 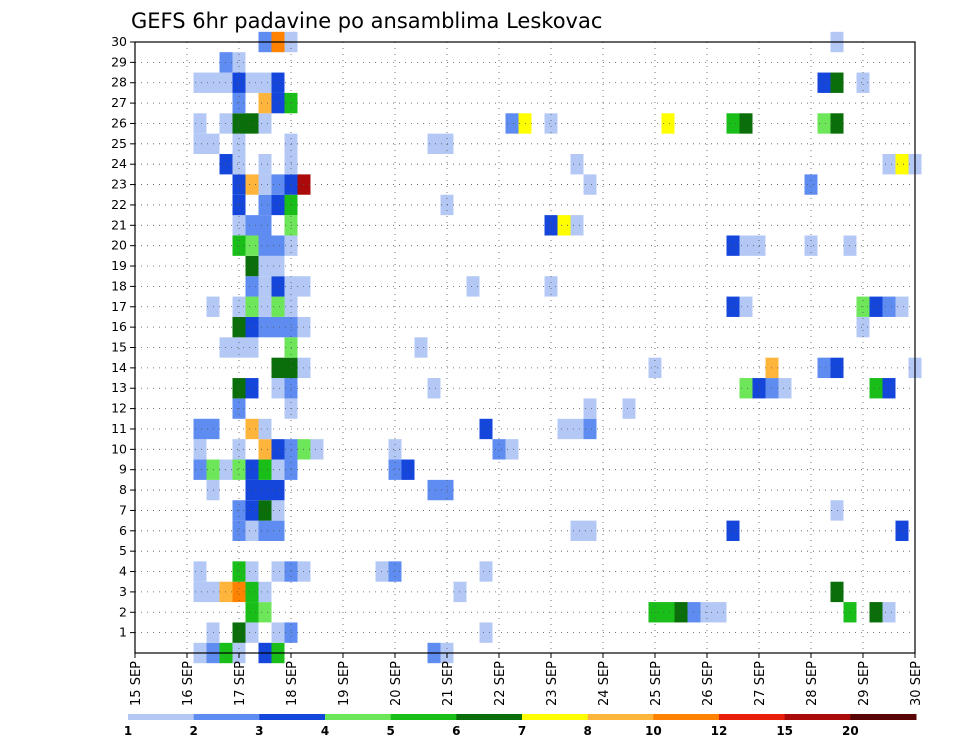 I want to click on y-tick-label: 26, so click(x=119, y=122).